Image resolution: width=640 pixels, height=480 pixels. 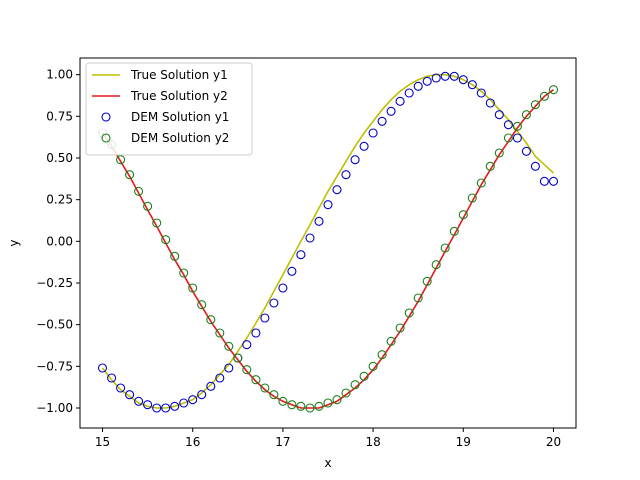 What do you see at coordinates (282, 442) in the screenshot?
I see `x-tick-label: 17` at bounding box center [282, 442].